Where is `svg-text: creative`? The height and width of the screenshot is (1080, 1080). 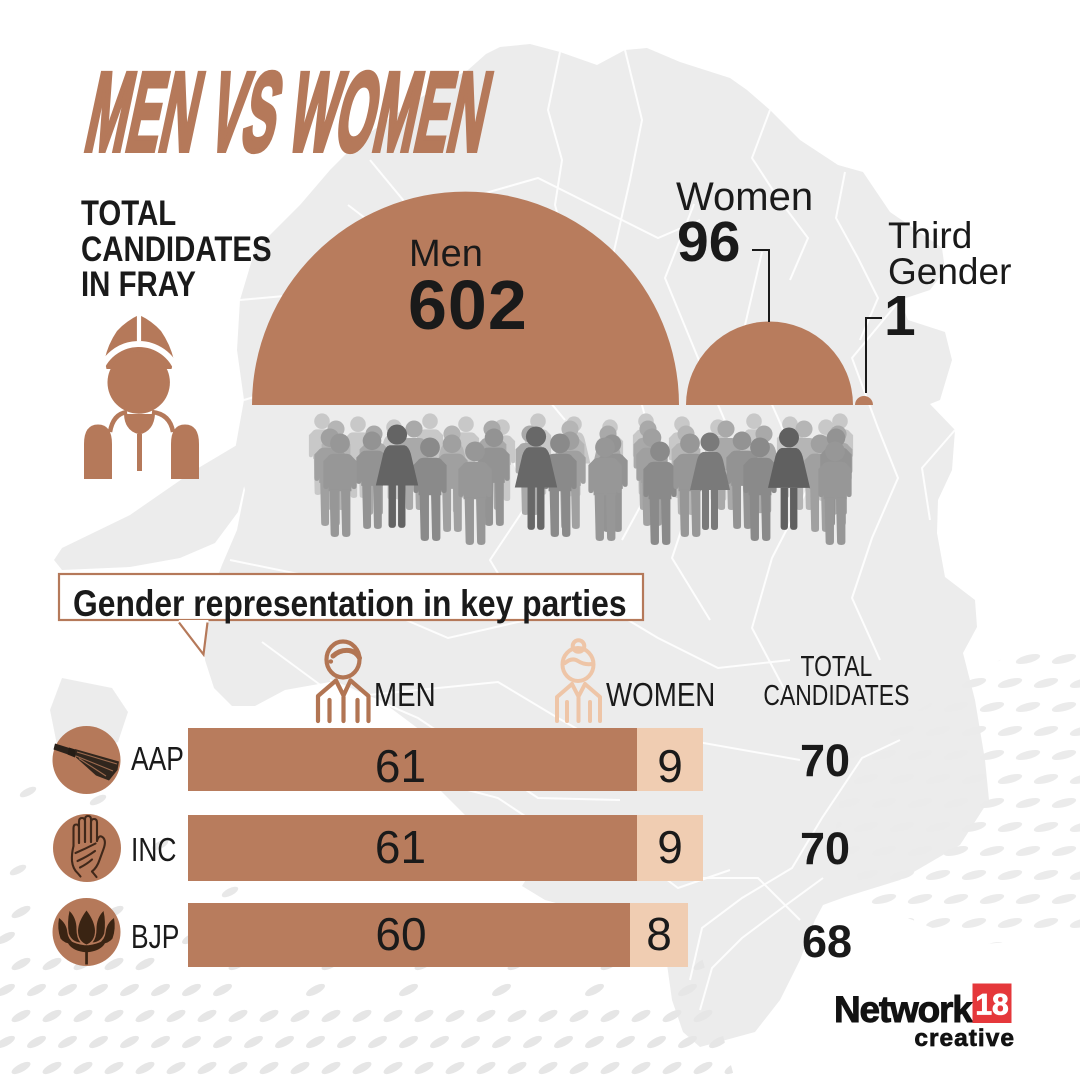 svg-text: creative is located at coordinates (964, 1038).